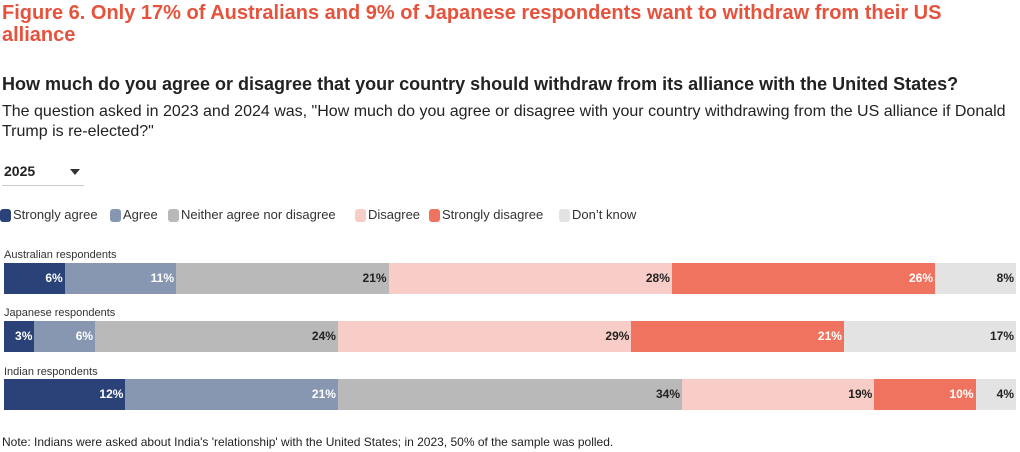  Describe the element at coordinates (60, 255) in the screenshot. I see `row-label: Australian respondents` at that location.